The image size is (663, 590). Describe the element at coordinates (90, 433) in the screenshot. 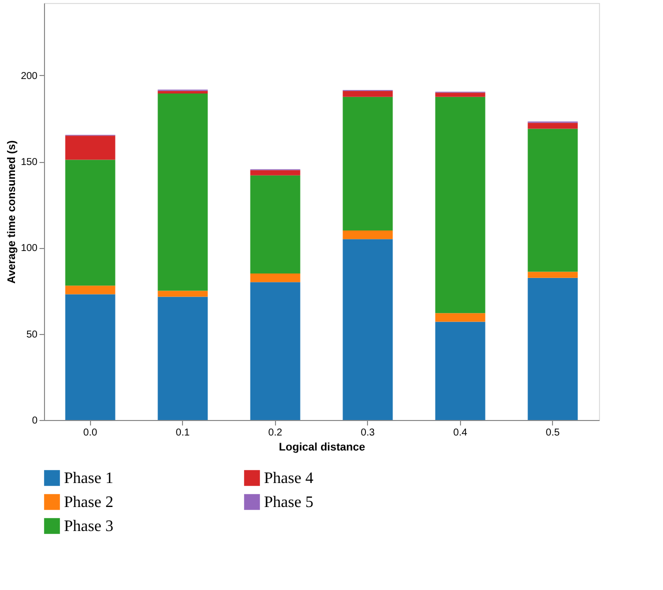

I see `x-tick-label: 0.0` at that location.